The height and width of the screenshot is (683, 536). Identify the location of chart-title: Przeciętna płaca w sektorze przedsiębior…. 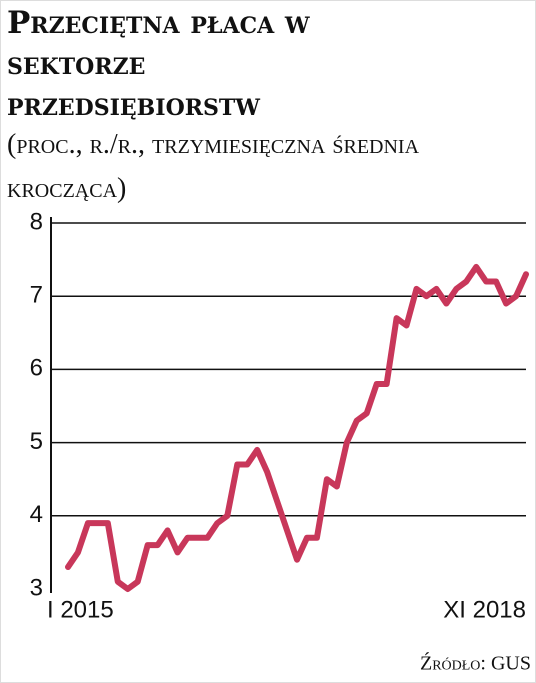
(158, 64).